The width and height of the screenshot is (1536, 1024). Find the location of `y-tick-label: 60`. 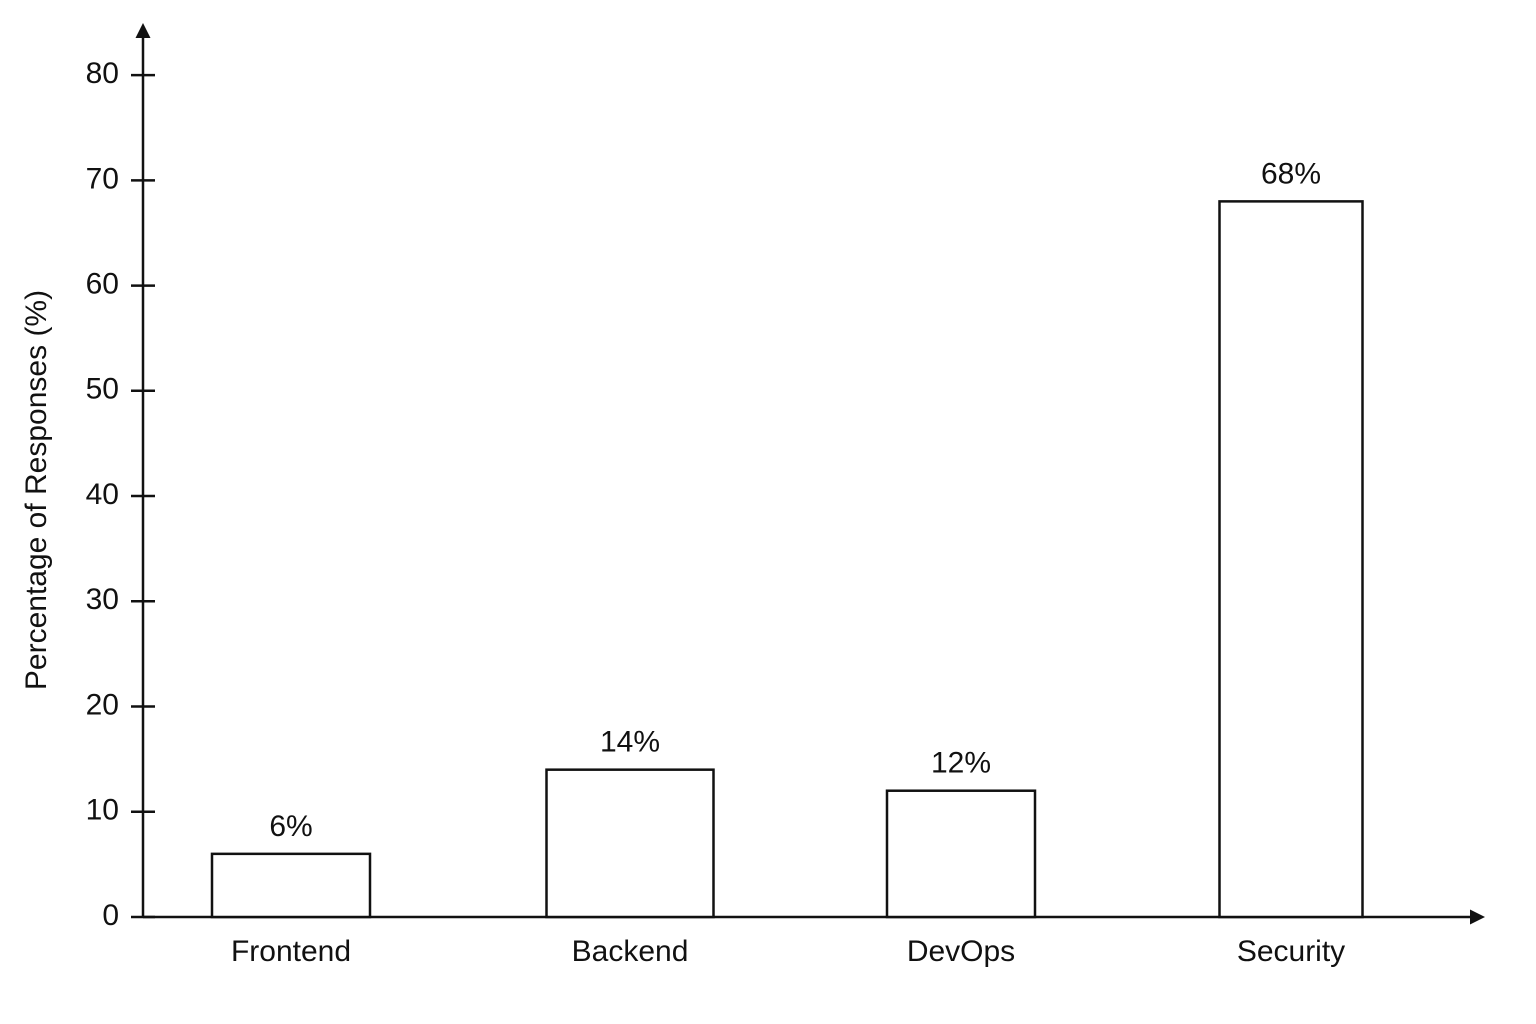

y-tick-label: 60 is located at coordinates (102, 283).